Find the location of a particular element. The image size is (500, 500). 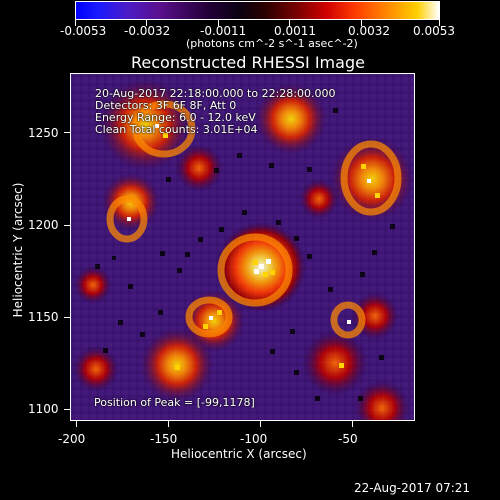

colorbar-tick-label: -0.0053 is located at coordinates (83, 31).